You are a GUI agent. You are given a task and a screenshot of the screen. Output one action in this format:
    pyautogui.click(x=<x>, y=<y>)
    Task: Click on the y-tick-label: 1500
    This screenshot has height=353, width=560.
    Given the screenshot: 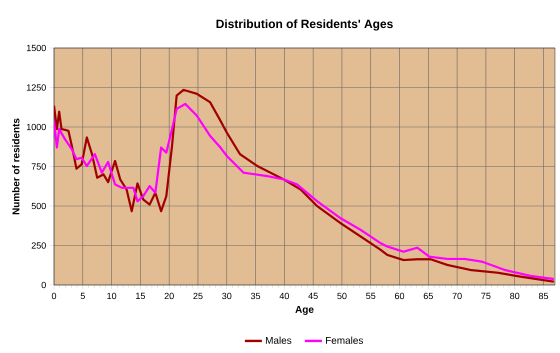 What is the action you would take?
    pyautogui.click(x=36, y=48)
    